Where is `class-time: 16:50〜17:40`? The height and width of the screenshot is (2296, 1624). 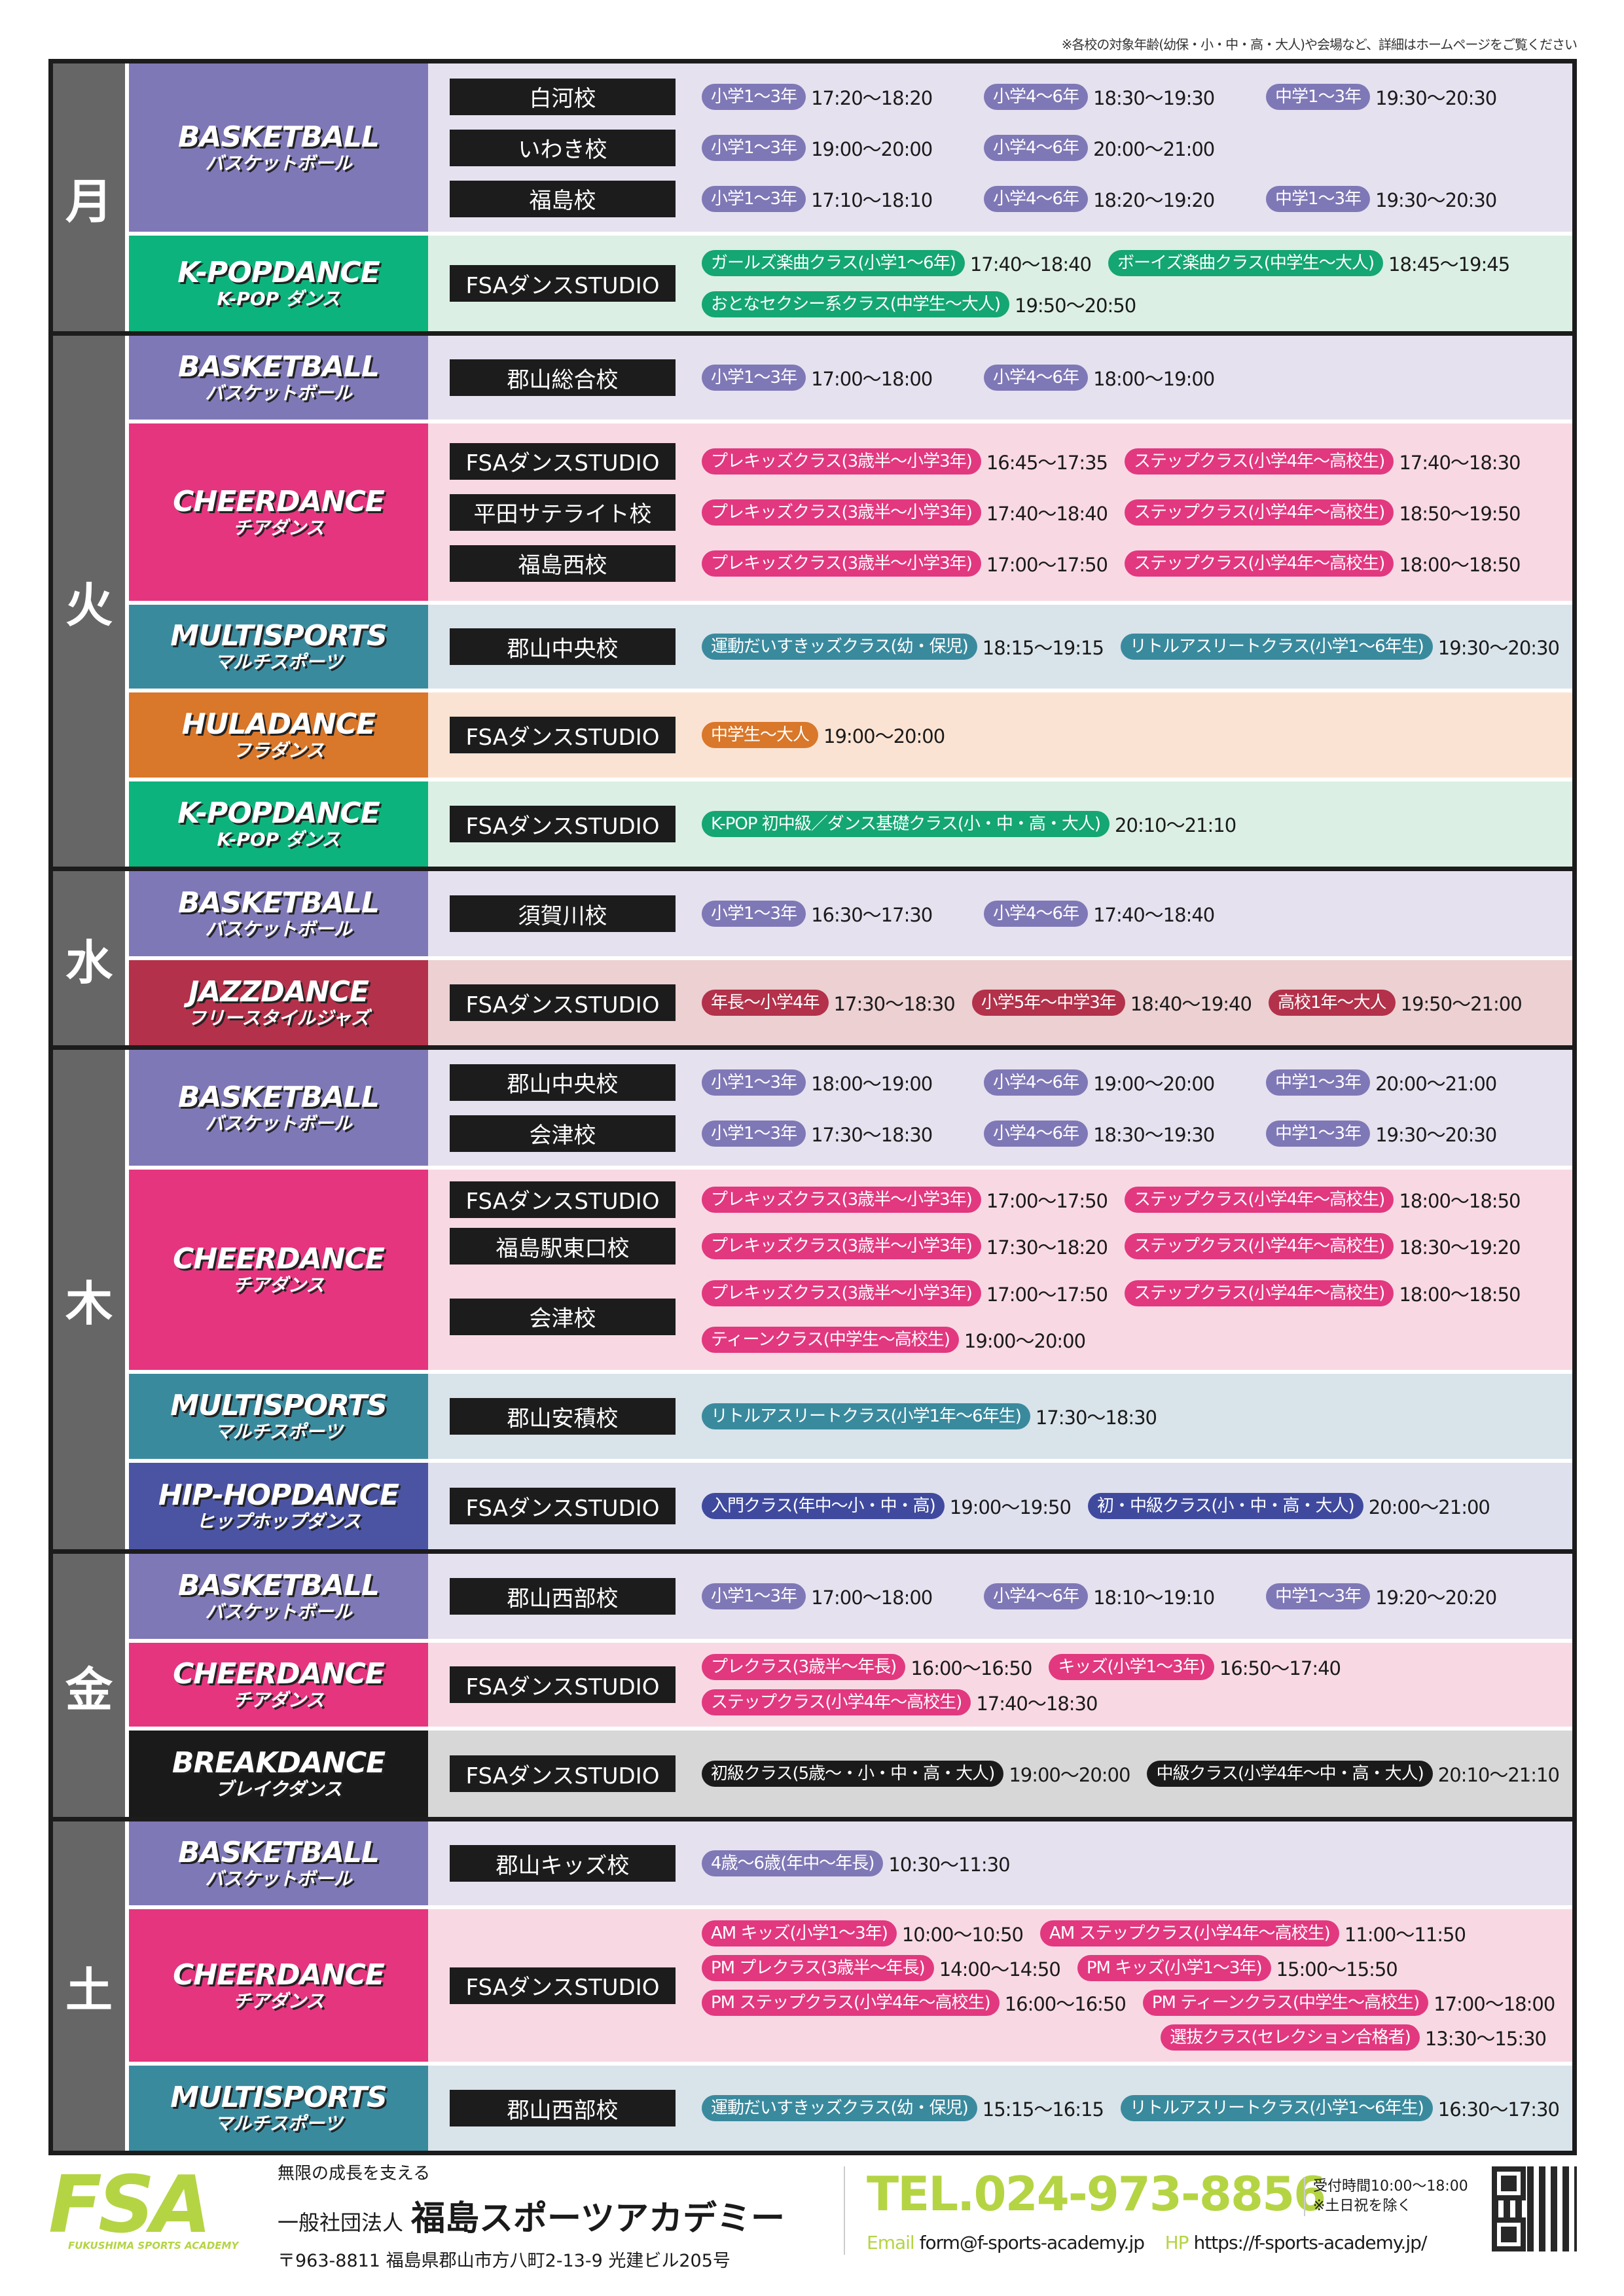
class-time: 16:50〜17:40 is located at coordinates (1280, 1668).